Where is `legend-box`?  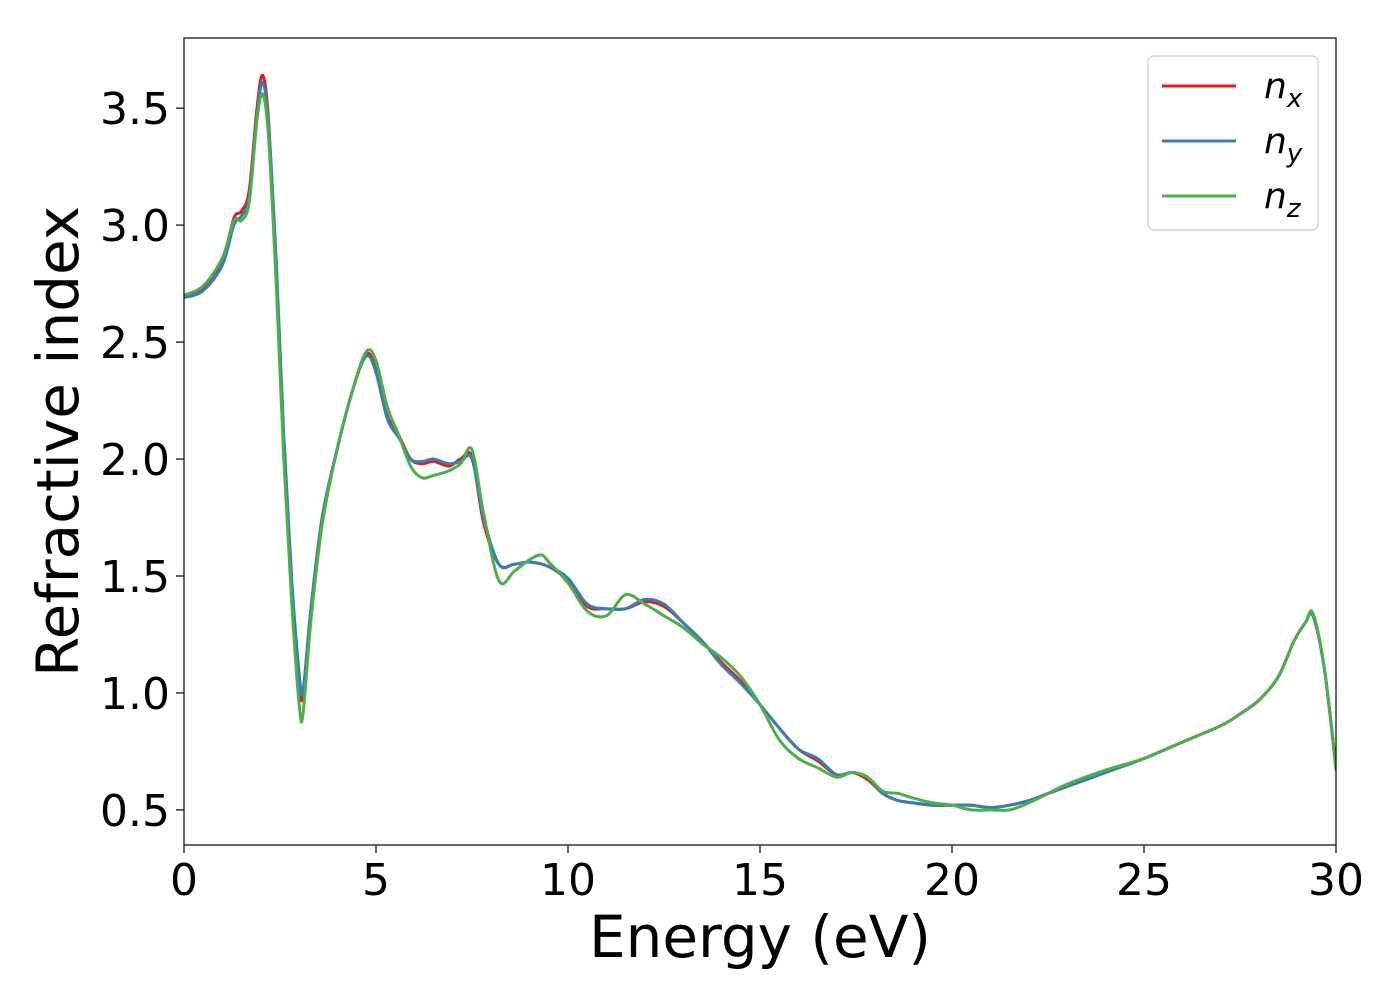
legend-box is located at coordinates (1233, 143).